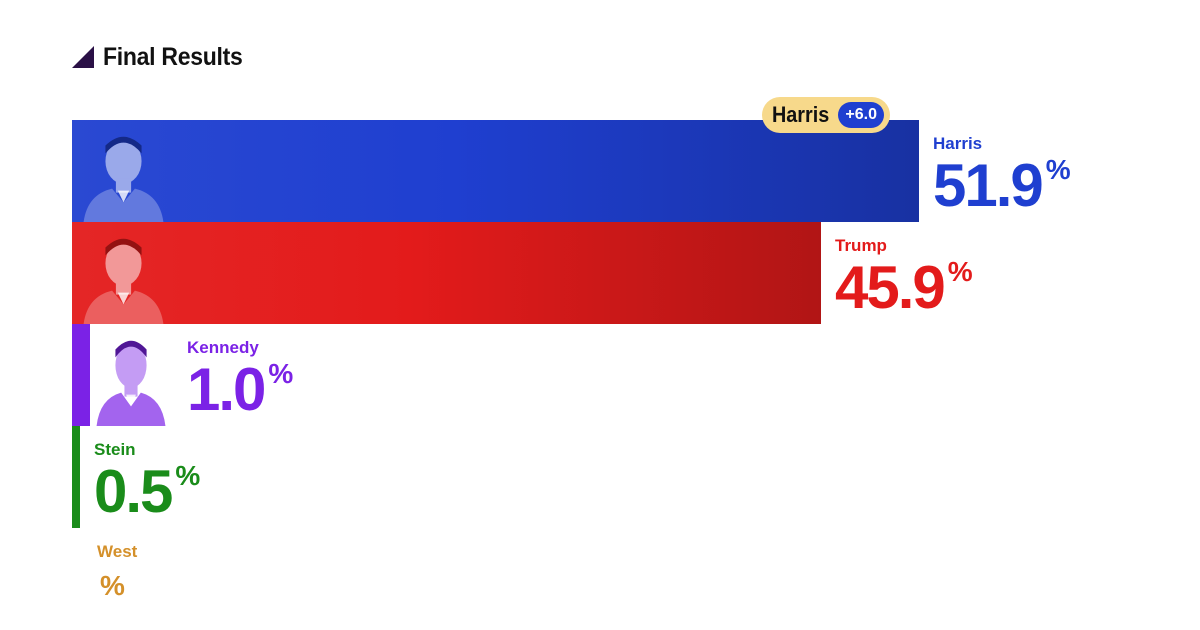  I want to click on chart-title: Final Results, so click(173, 56).